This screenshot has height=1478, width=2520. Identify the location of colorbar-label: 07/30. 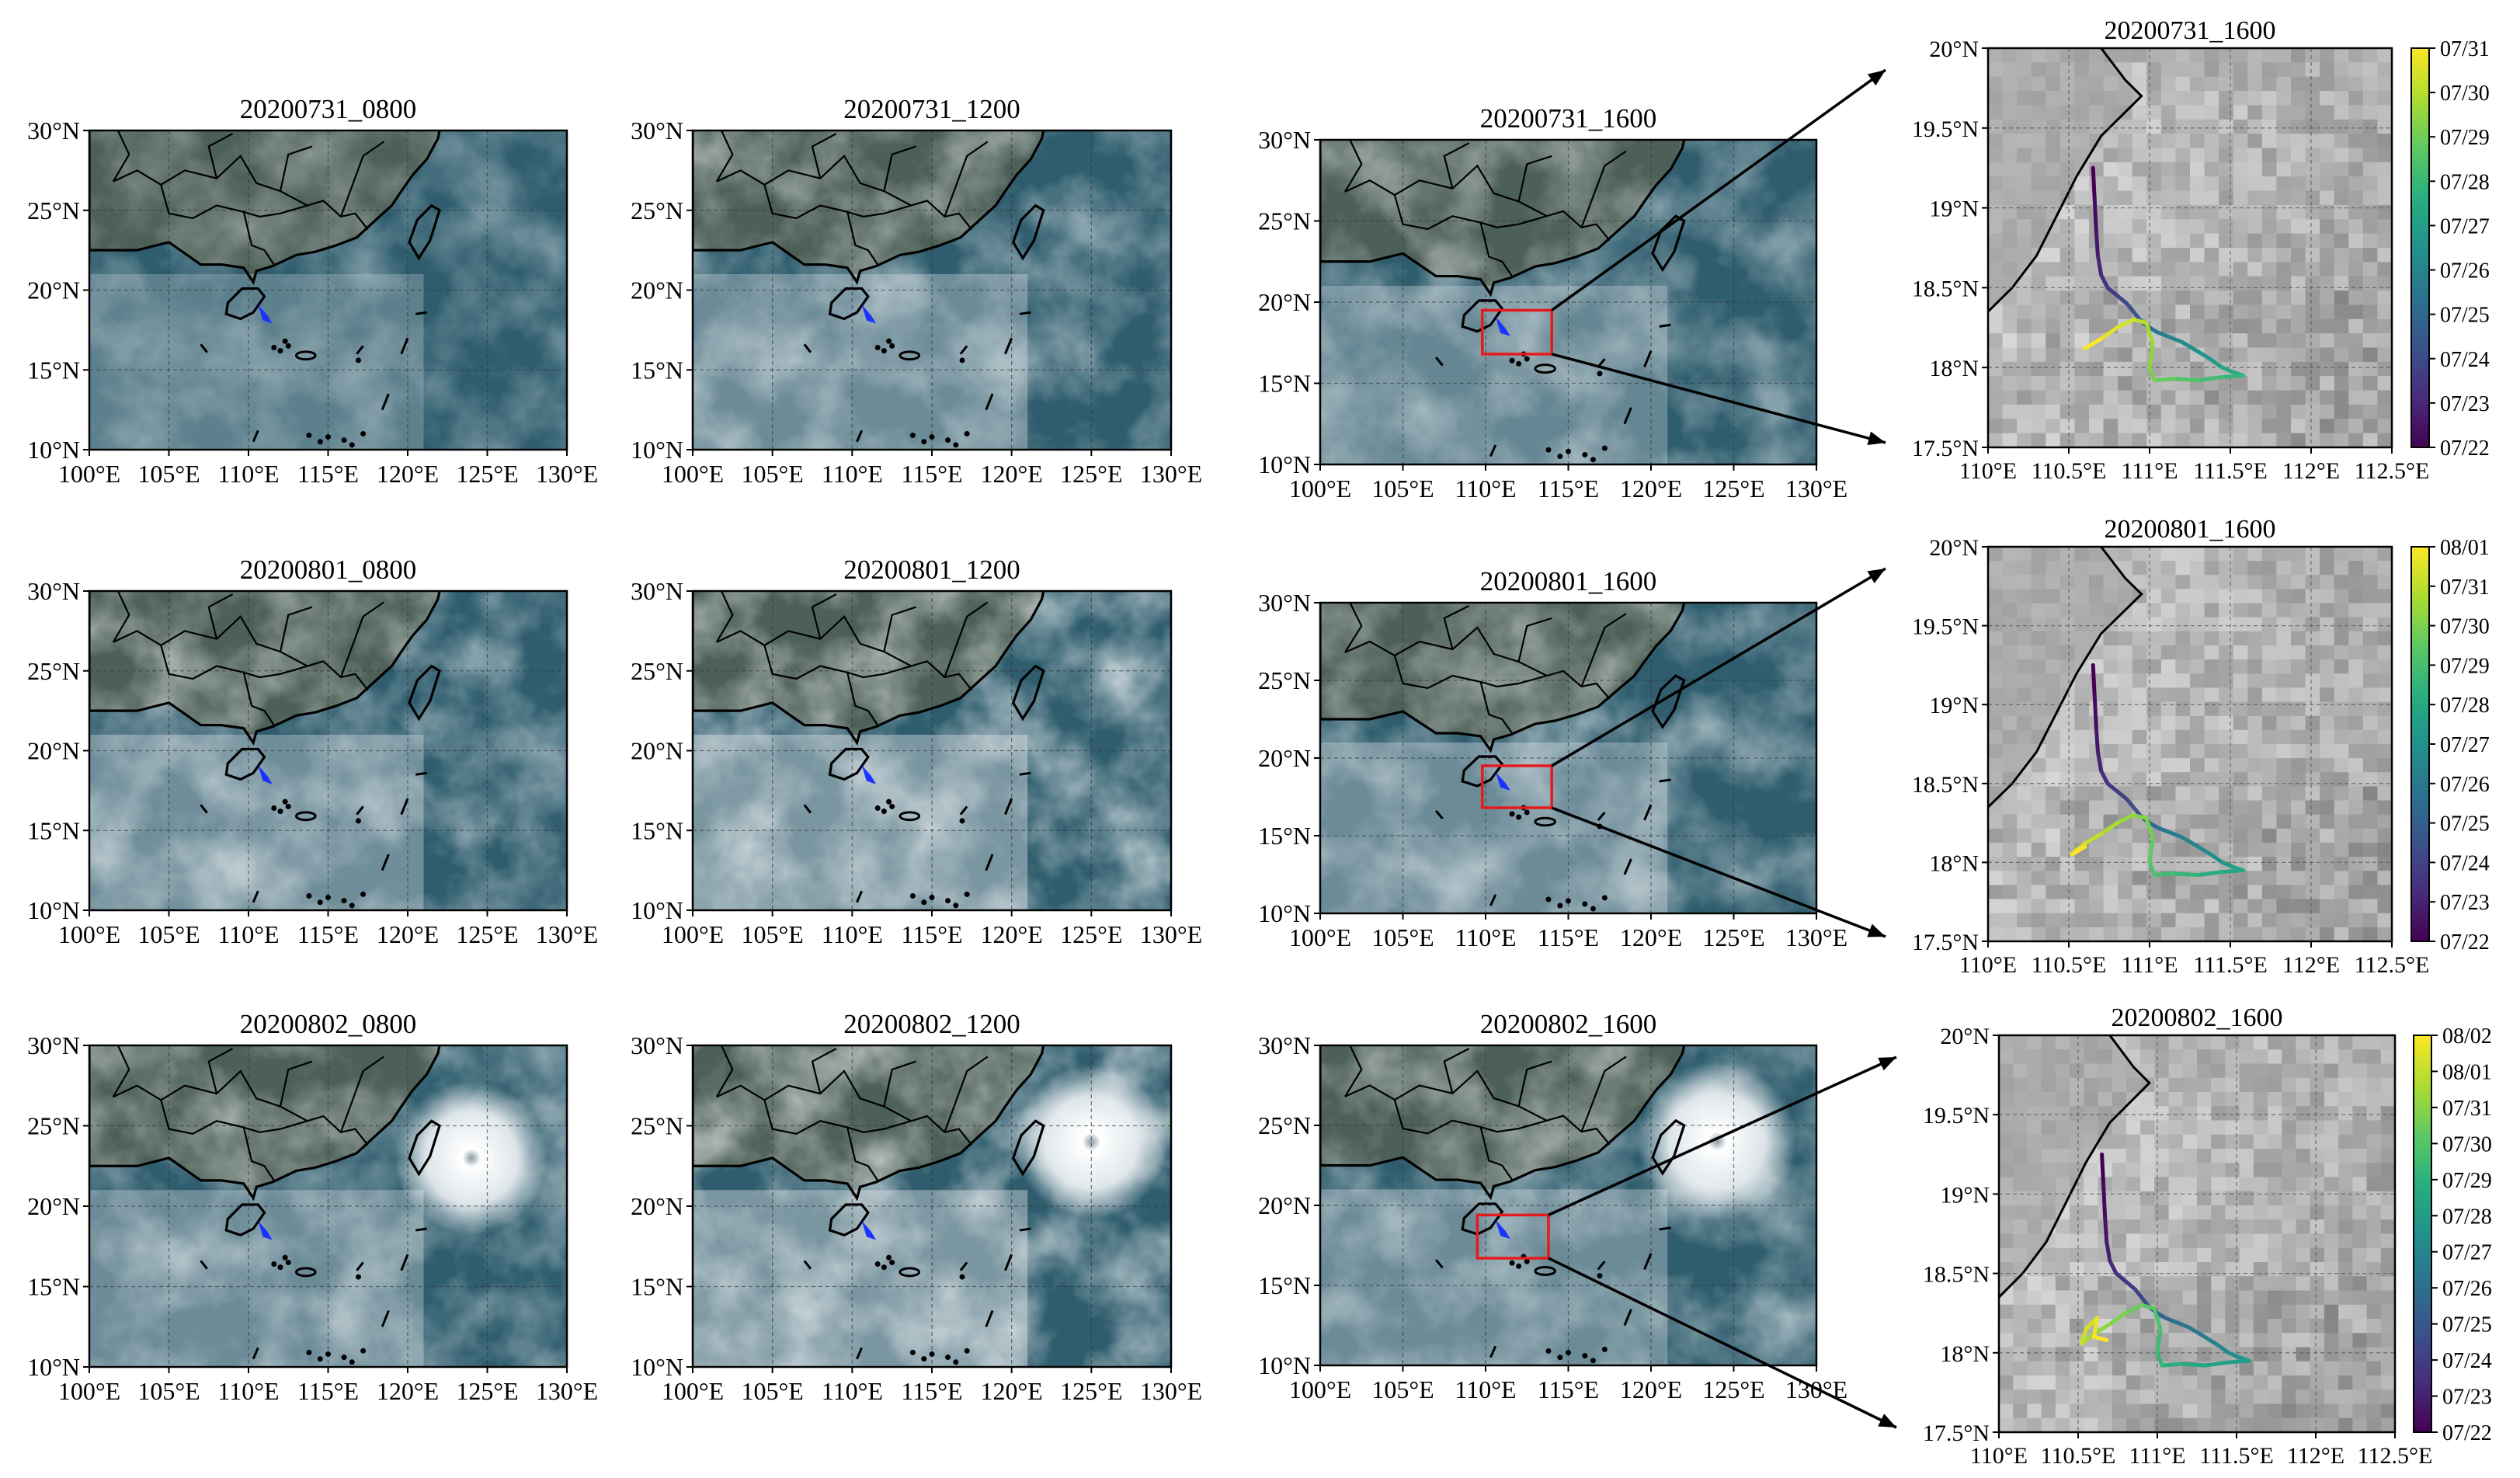
(2467, 1144).